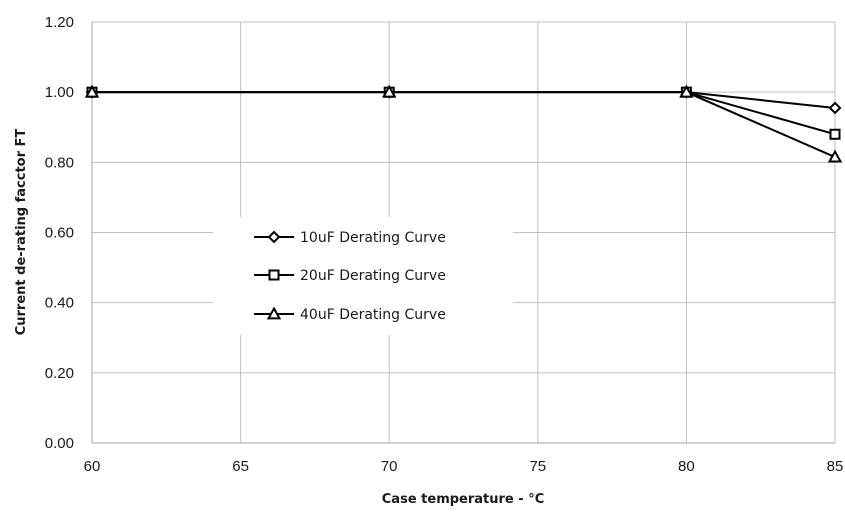  Describe the element at coordinates (240, 466) in the screenshot. I see `x-tick-label: 65` at that location.